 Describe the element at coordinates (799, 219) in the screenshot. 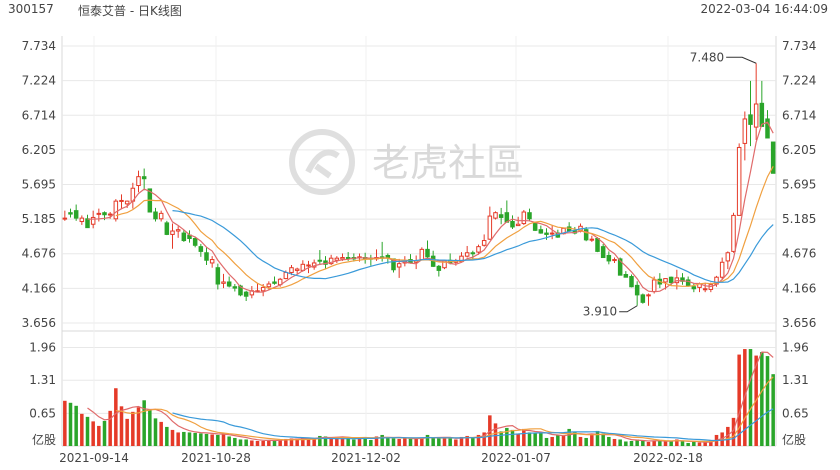

I see `price-tick-right: 5.185` at that location.